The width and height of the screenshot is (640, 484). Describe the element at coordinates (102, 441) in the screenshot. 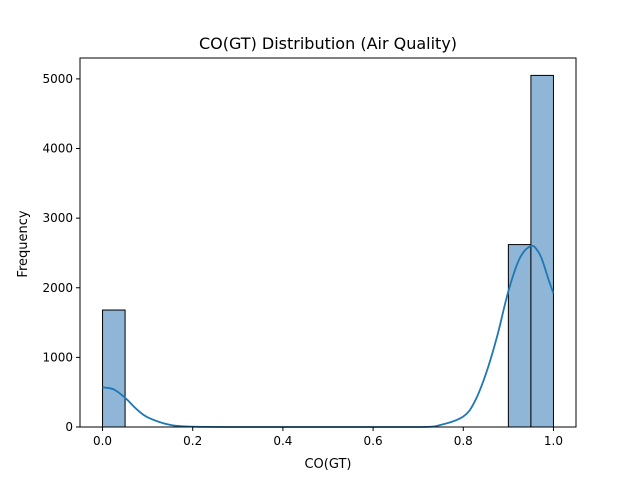

I see `x-tick-label: 0.0` at that location.